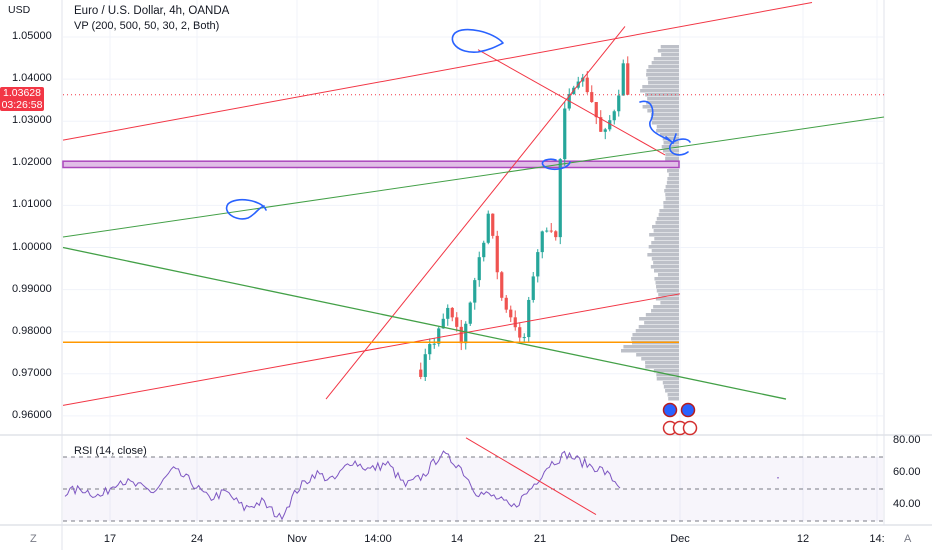  What do you see at coordinates (197, 539) in the screenshot?
I see `time-axis-label: 24` at bounding box center [197, 539].